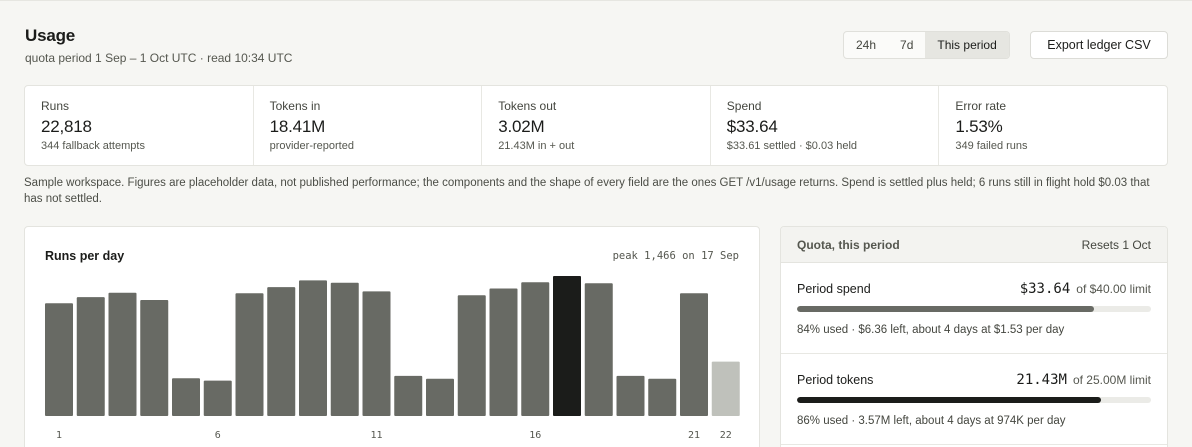 The image size is (1192, 447). Describe the element at coordinates (675, 256) in the screenshot. I see `chart-peak-label: peak 1,466 on 17 Sep` at that location.